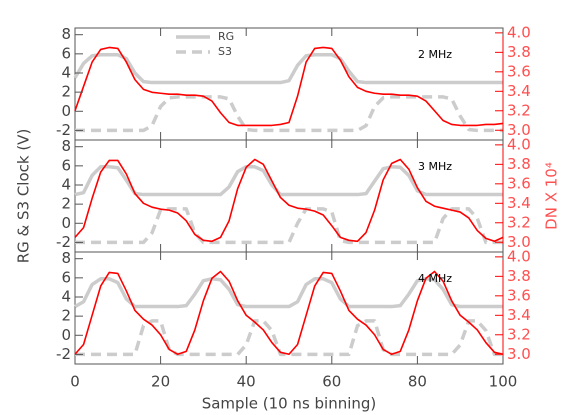 This screenshot has height=415, width=581. What do you see at coordinates (503, 382) in the screenshot?
I see `x-tick-label: 100` at bounding box center [503, 382].